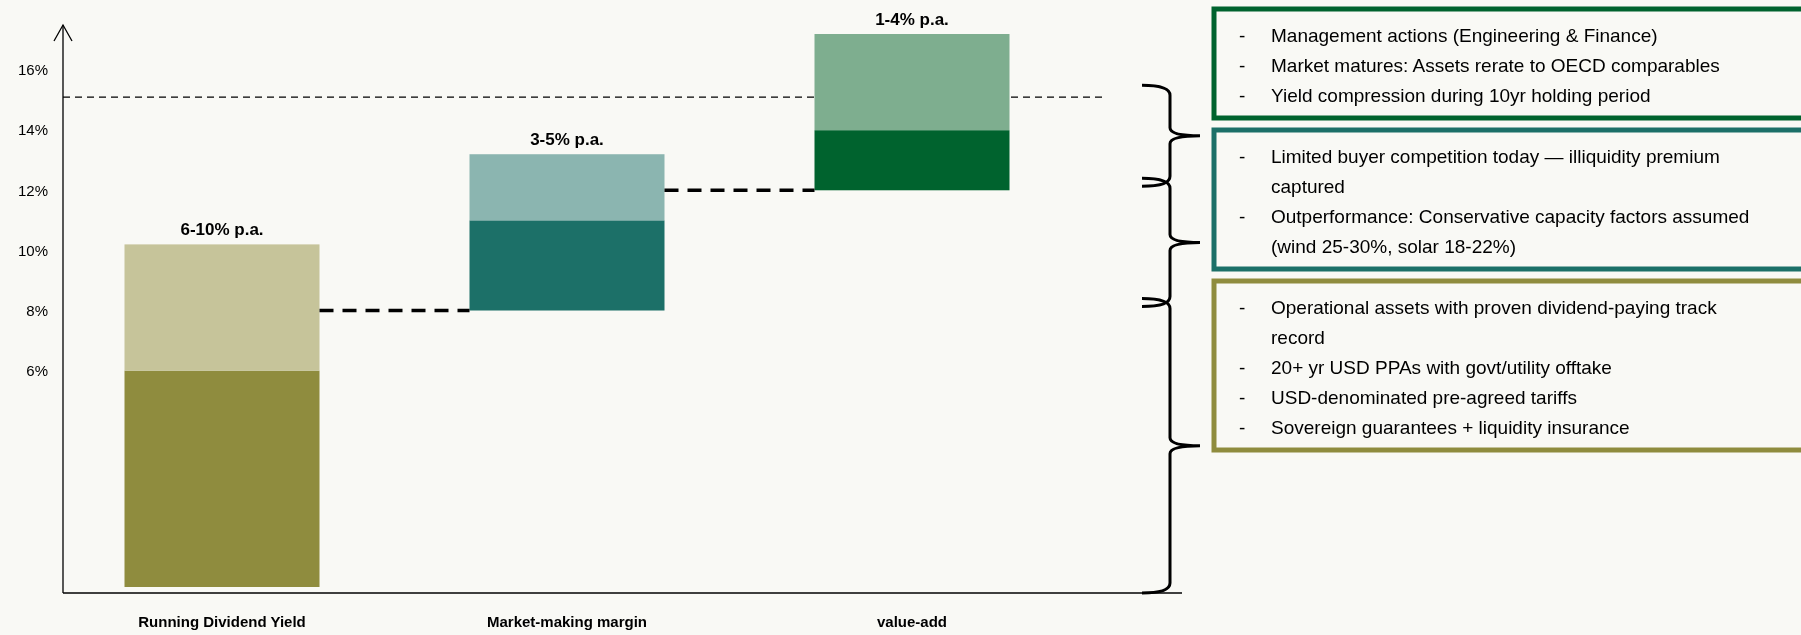 This screenshot has width=1801, height=635. What do you see at coordinates (912, 621) in the screenshot?
I see `x-tick-label: value-add` at bounding box center [912, 621].